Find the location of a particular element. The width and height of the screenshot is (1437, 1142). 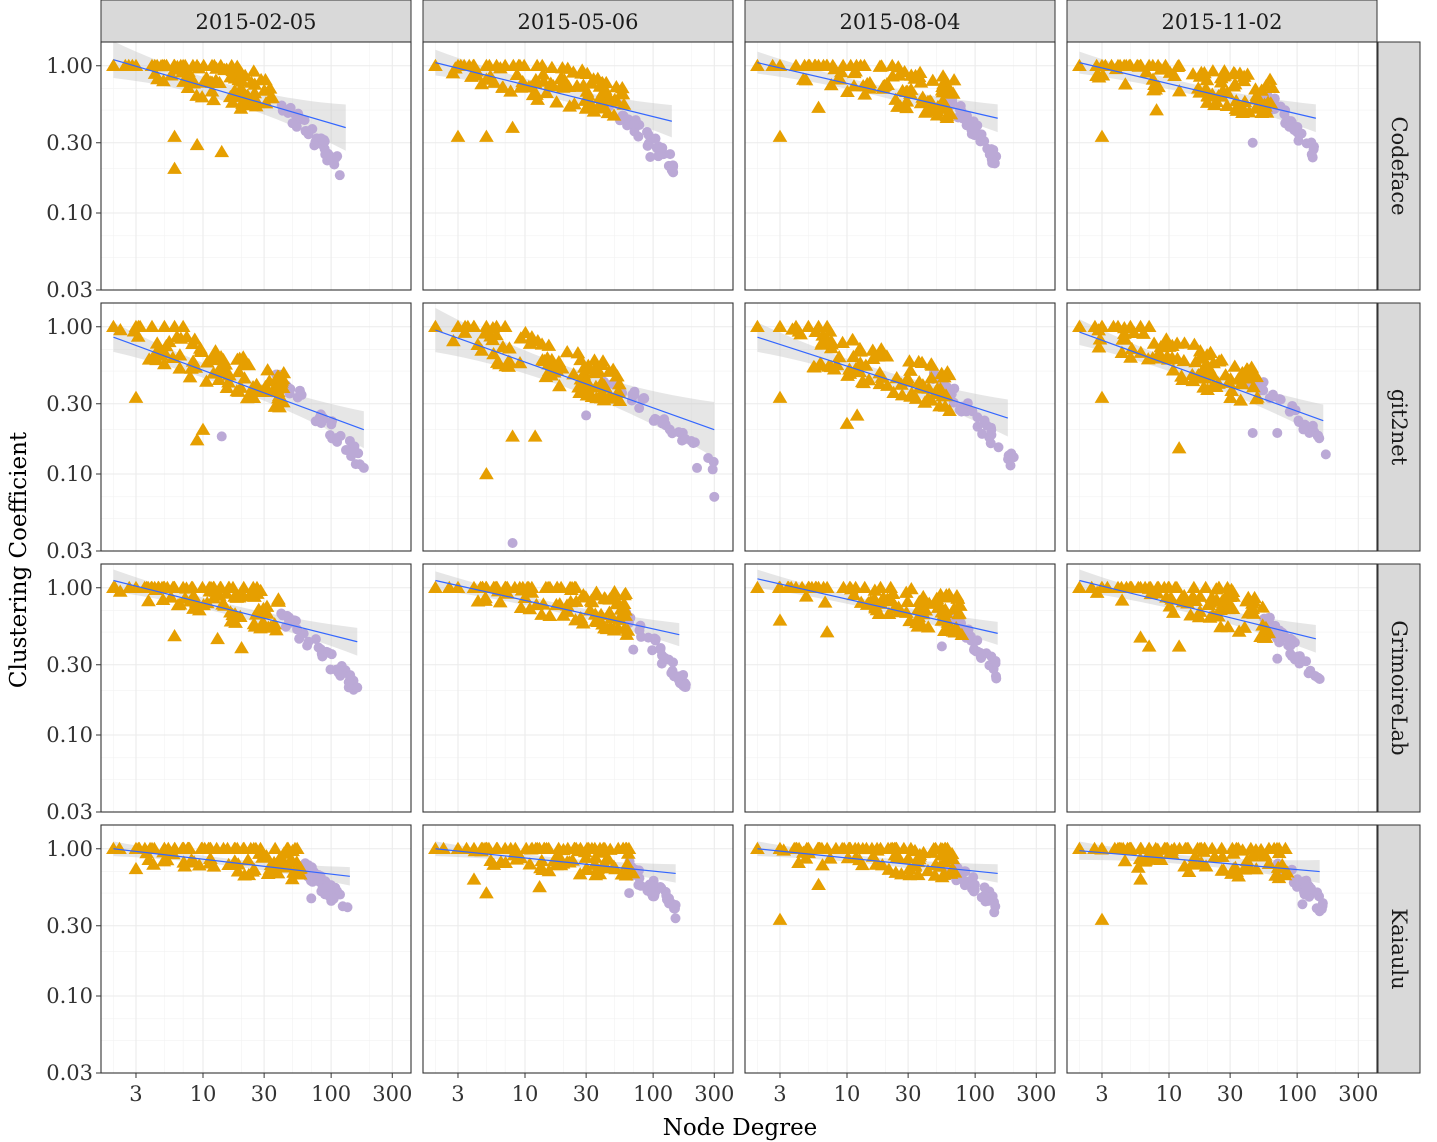

regression-line is located at coordinates (883, 377).